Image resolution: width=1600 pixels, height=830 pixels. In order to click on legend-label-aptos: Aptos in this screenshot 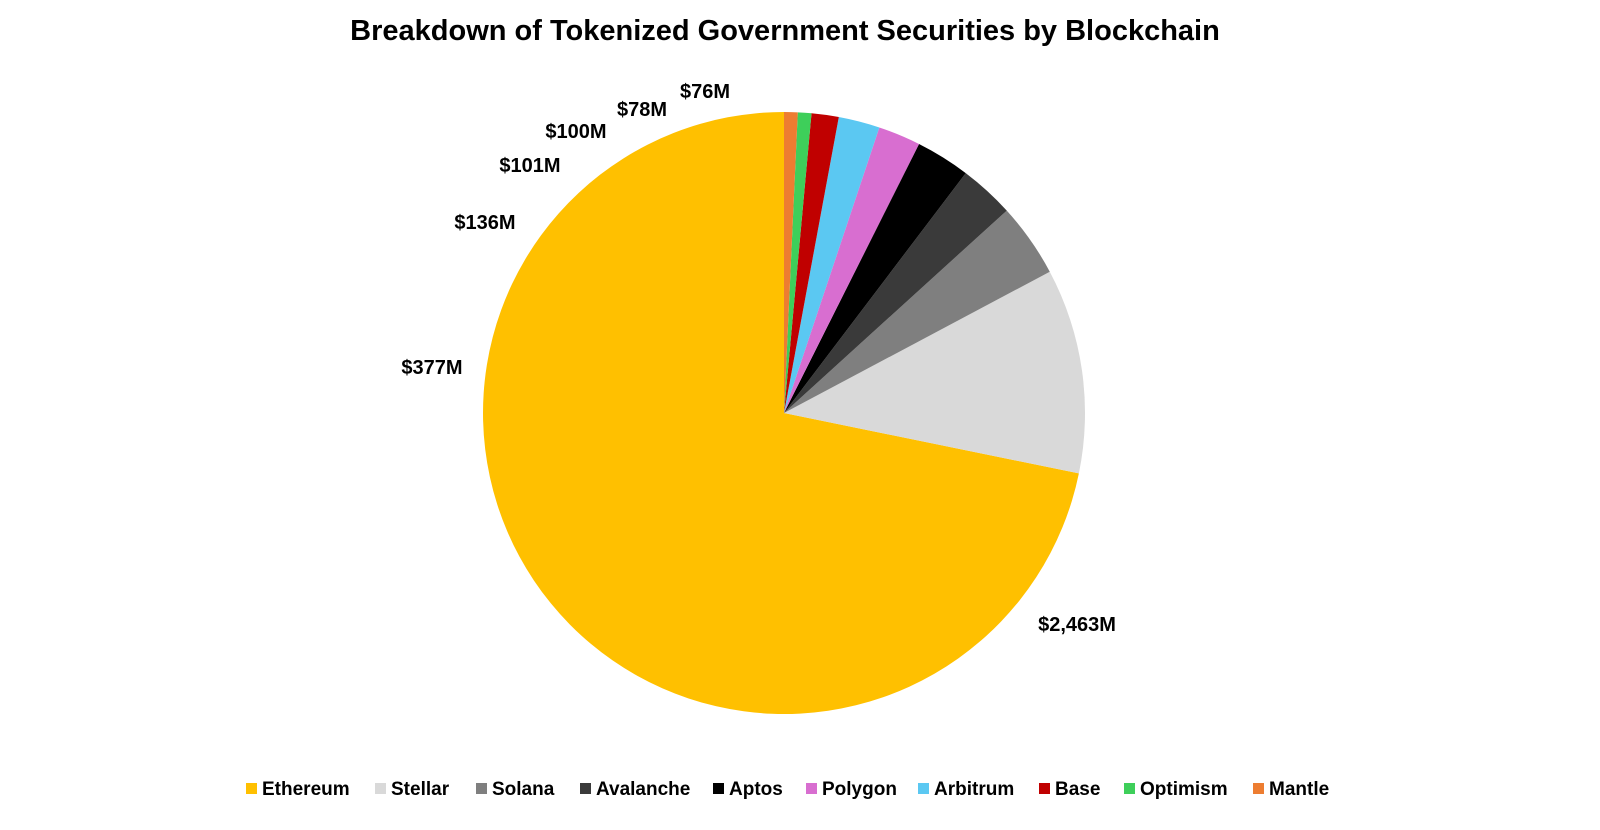, I will do `click(756, 789)`.